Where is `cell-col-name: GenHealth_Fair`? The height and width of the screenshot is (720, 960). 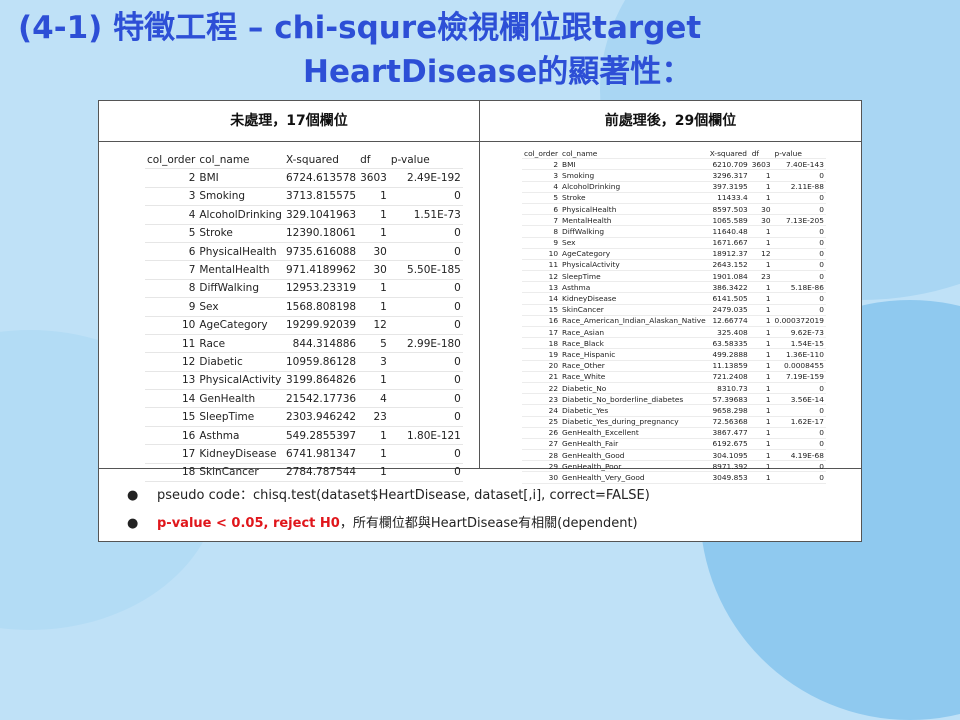
cell-col-name: GenHealth_Fair is located at coordinates (634, 444).